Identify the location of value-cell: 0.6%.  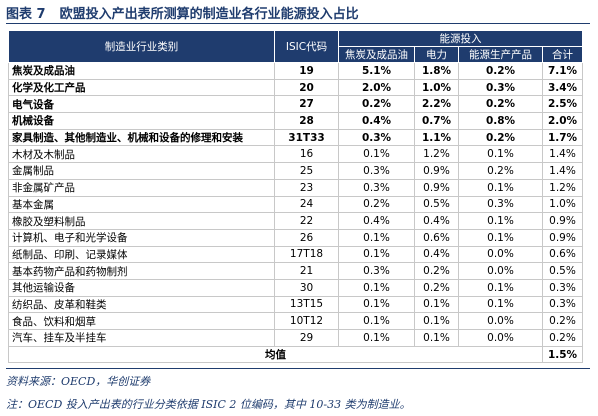
(562, 254).